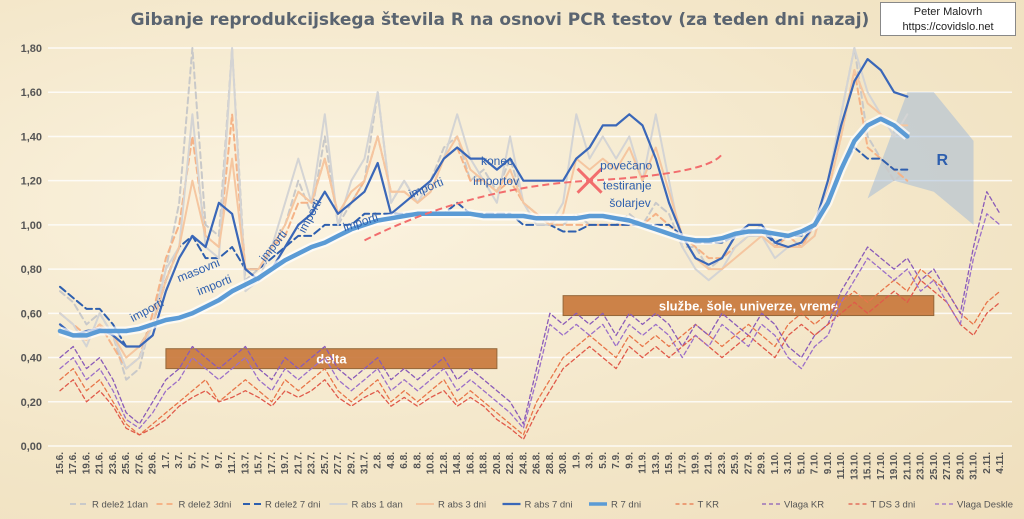 The width and height of the screenshot is (1024, 519). Describe the element at coordinates (775, 463) in the screenshot. I see `x-tick-label: 1.10.` at that location.